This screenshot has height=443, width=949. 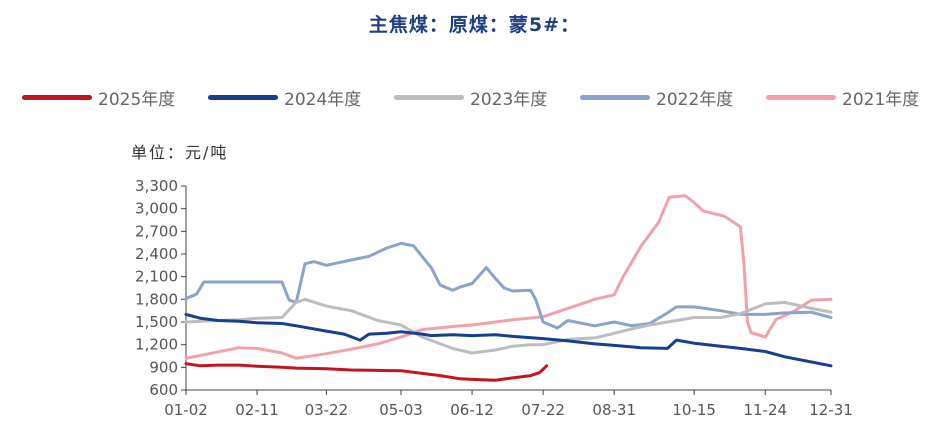 What do you see at coordinates (472, 410) in the screenshot?
I see `x-tick-label: 06-12` at bounding box center [472, 410].